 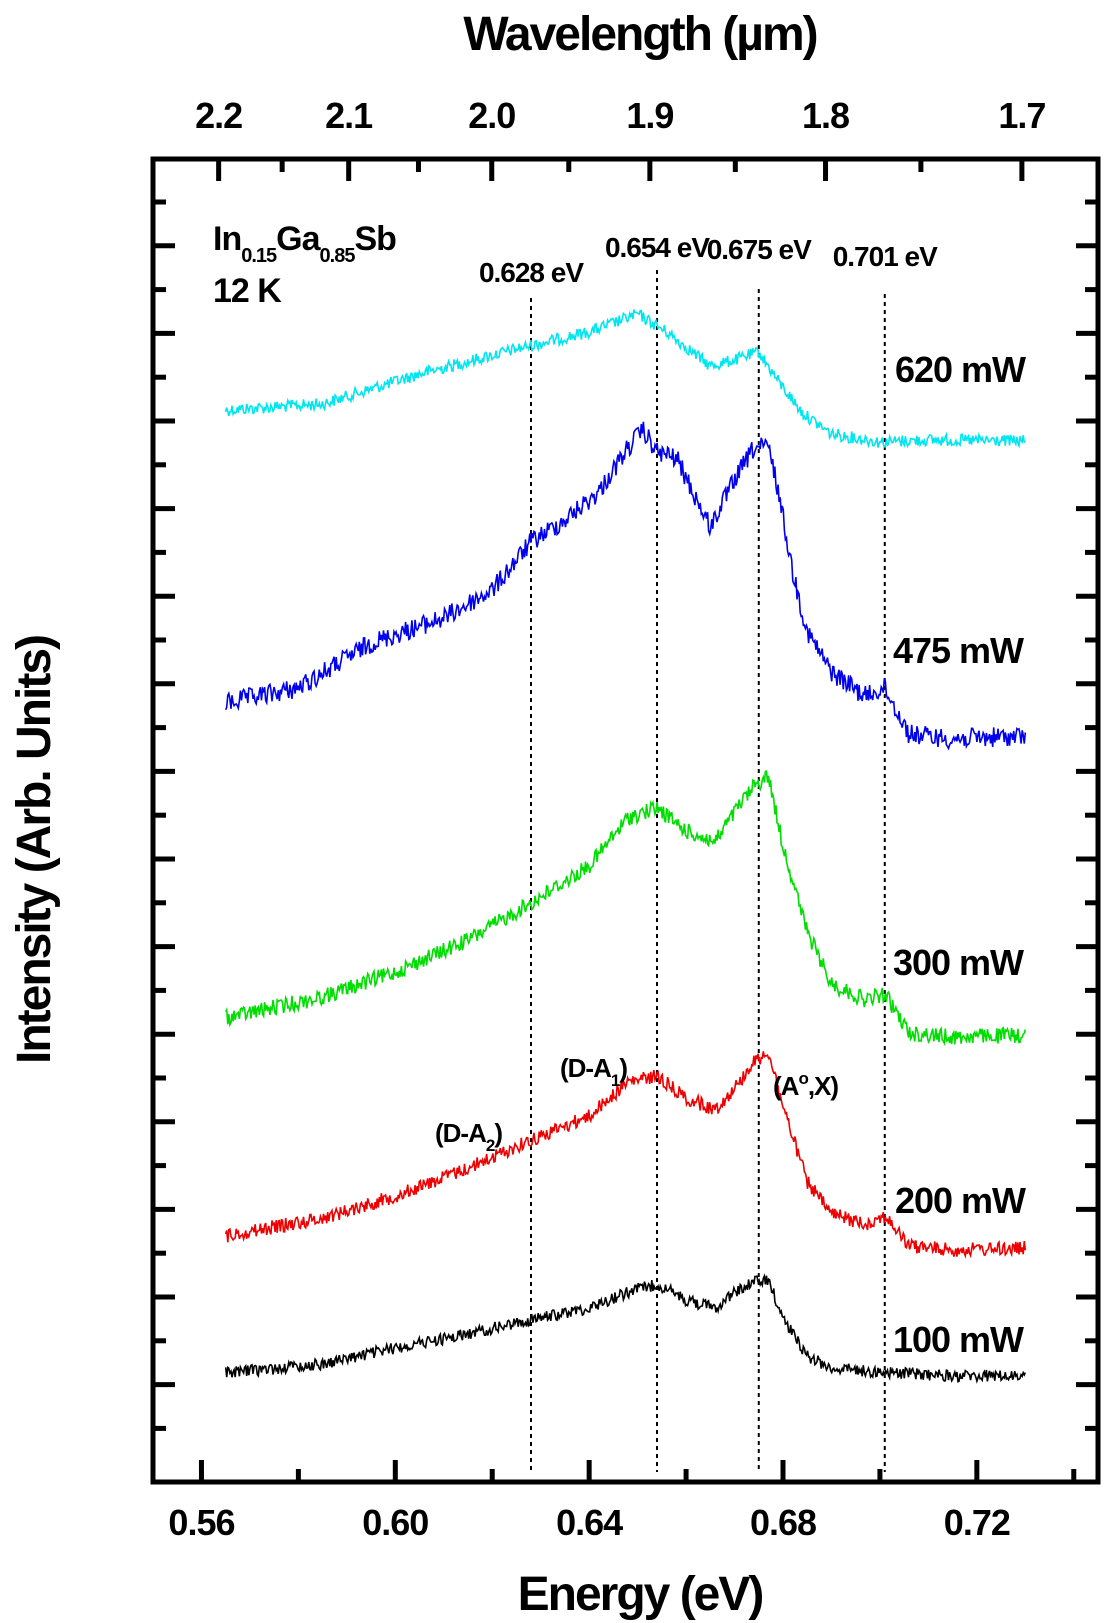 What do you see at coordinates (783, 1522) in the screenshot?
I see `x-tick-label: 0.68` at bounding box center [783, 1522].